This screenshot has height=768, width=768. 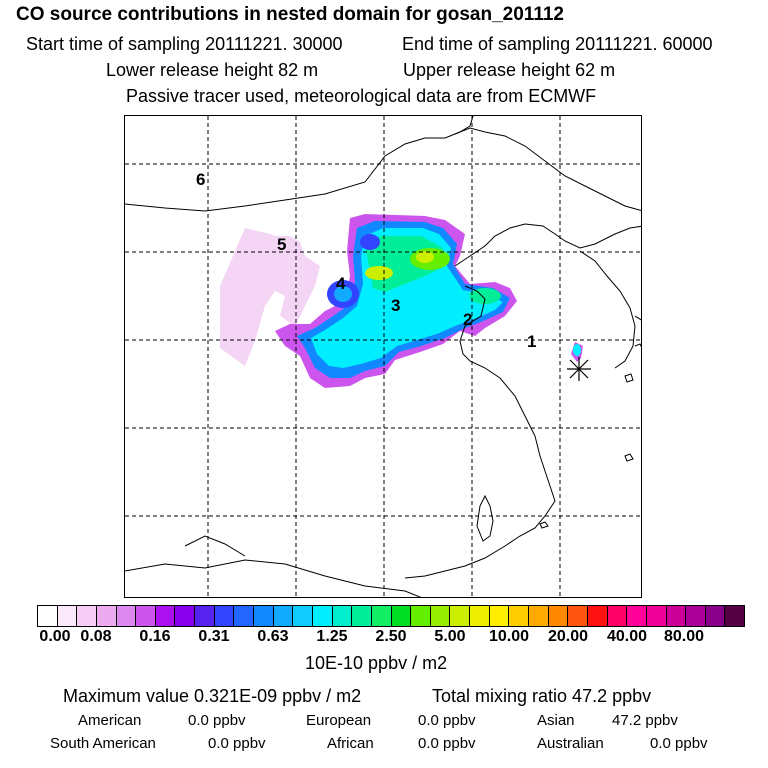 What do you see at coordinates (184, 44) in the screenshot?
I see `start-time-label: Start time of sampling 20111221. 30000` at bounding box center [184, 44].